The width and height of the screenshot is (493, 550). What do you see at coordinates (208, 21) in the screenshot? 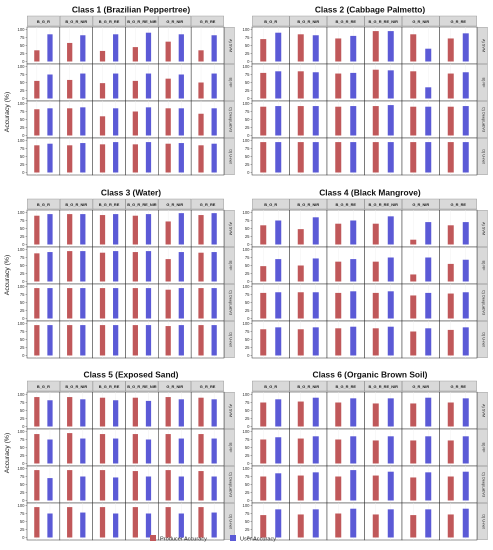
I see `column-label: G_R_RE` at bounding box center [208, 21].